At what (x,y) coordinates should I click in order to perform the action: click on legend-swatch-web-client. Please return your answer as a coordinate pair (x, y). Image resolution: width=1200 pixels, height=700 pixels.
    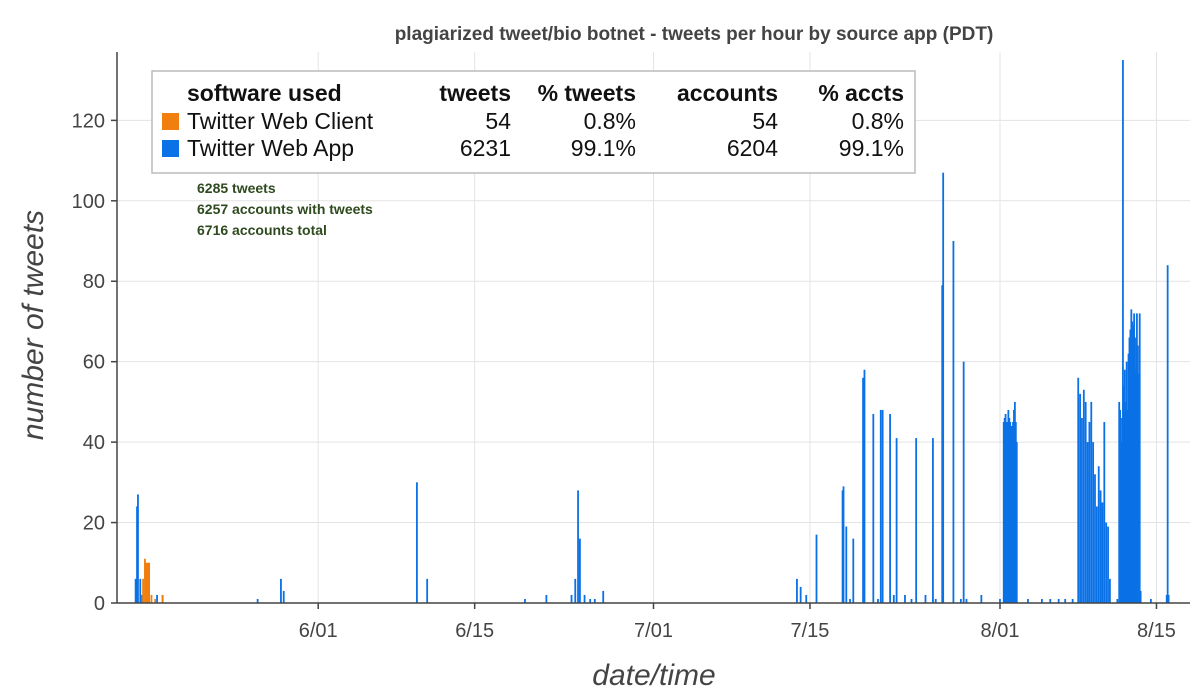
    Looking at the image, I should click on (170, 121).